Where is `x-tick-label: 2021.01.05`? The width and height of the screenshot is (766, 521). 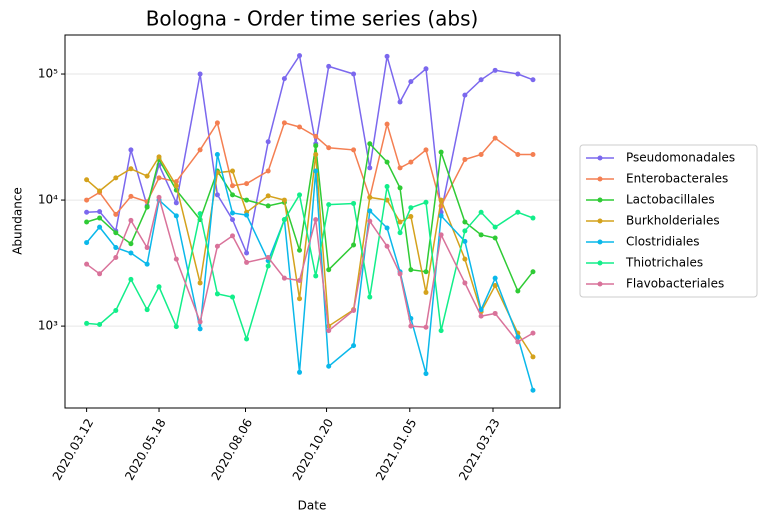
x-tick-label: 2021.01.05 is located at coordinates (396, 449).